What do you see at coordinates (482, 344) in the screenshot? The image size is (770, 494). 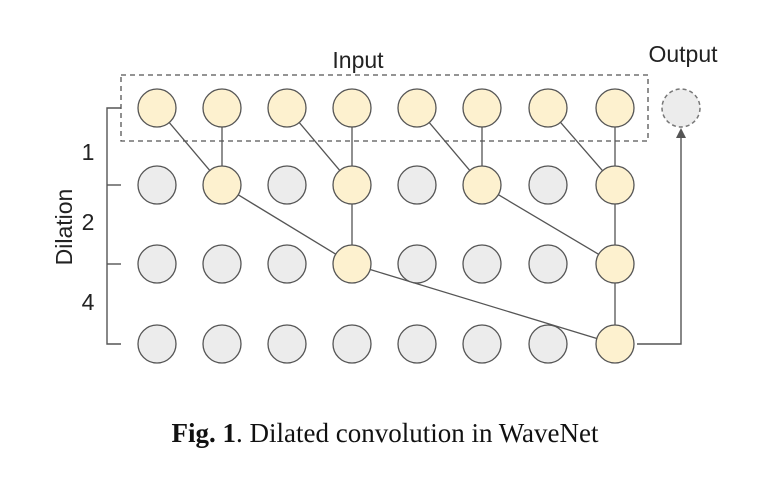 I see `node-layer3-col5` at bounding box center [482, 344].